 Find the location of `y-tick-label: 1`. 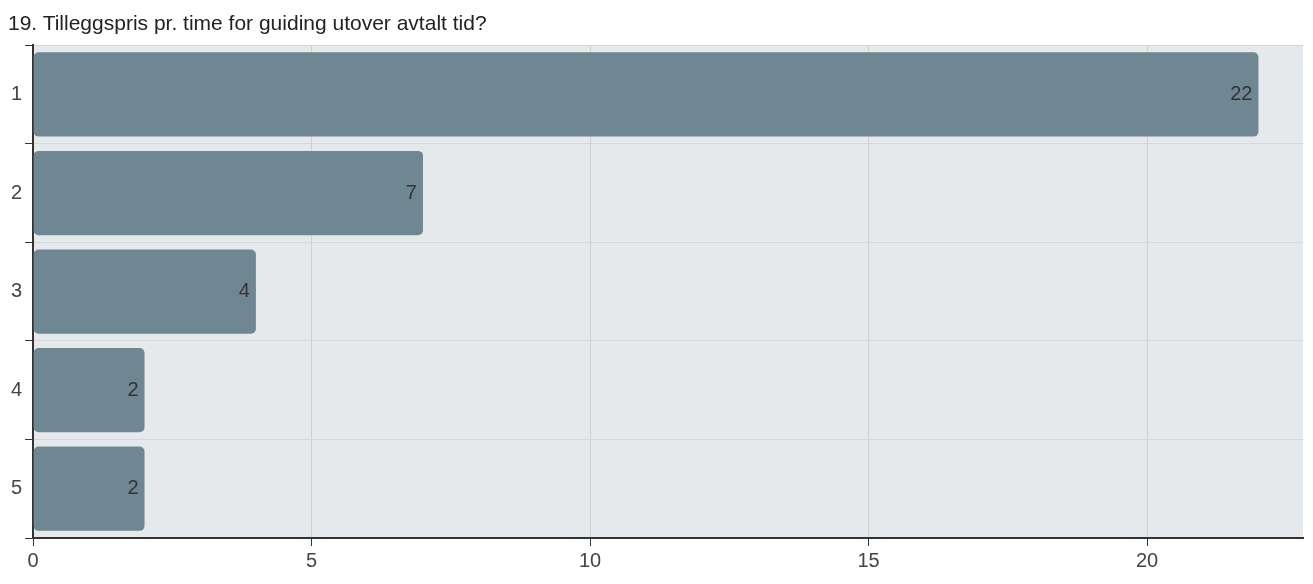

y-tick-label: 1 is located at coordinates (17, 93).